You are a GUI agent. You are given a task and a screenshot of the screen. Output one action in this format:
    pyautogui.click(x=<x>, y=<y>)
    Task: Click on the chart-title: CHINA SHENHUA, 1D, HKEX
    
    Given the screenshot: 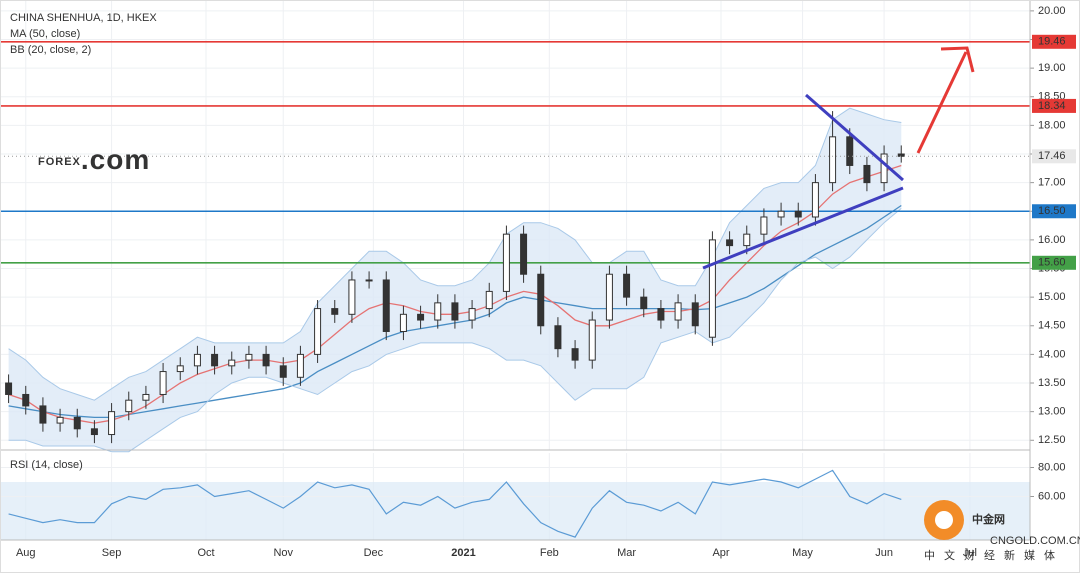 What is the action you would take?
    pyautogui.click(x=83, y=18)
    